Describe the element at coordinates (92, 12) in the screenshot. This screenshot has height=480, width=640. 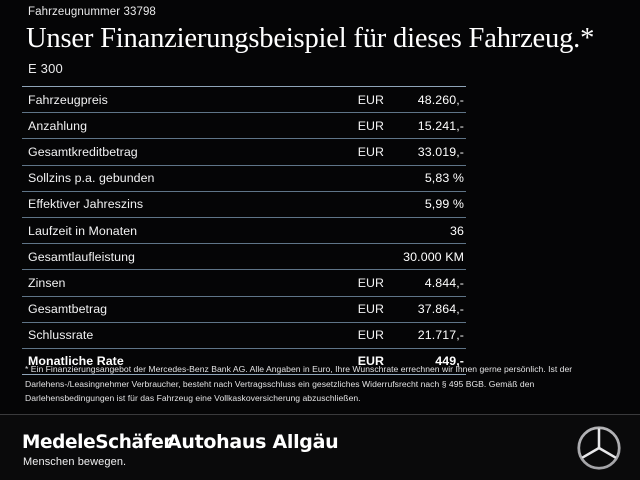
I see `vehicle-number: Fahrzeugnummer 33798` at that location.